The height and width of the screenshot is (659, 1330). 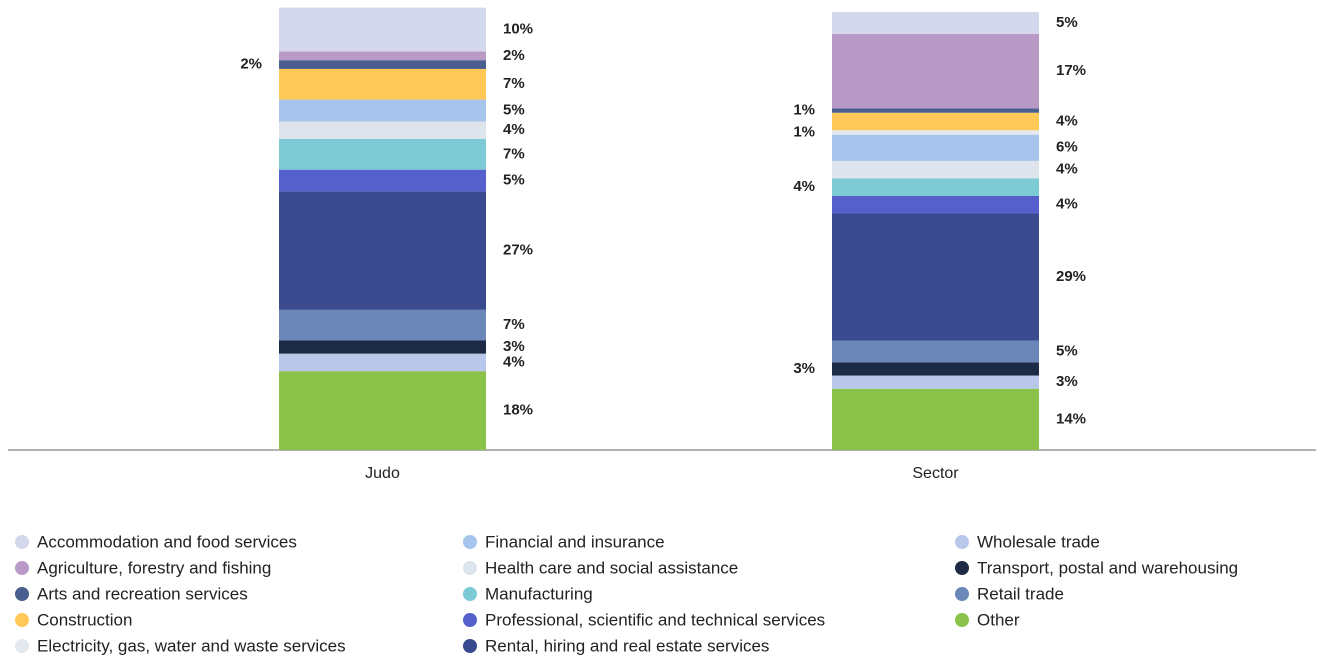 I want to click on legend-label: Rental, hiring and real estate services, so click(x=627, y=645).